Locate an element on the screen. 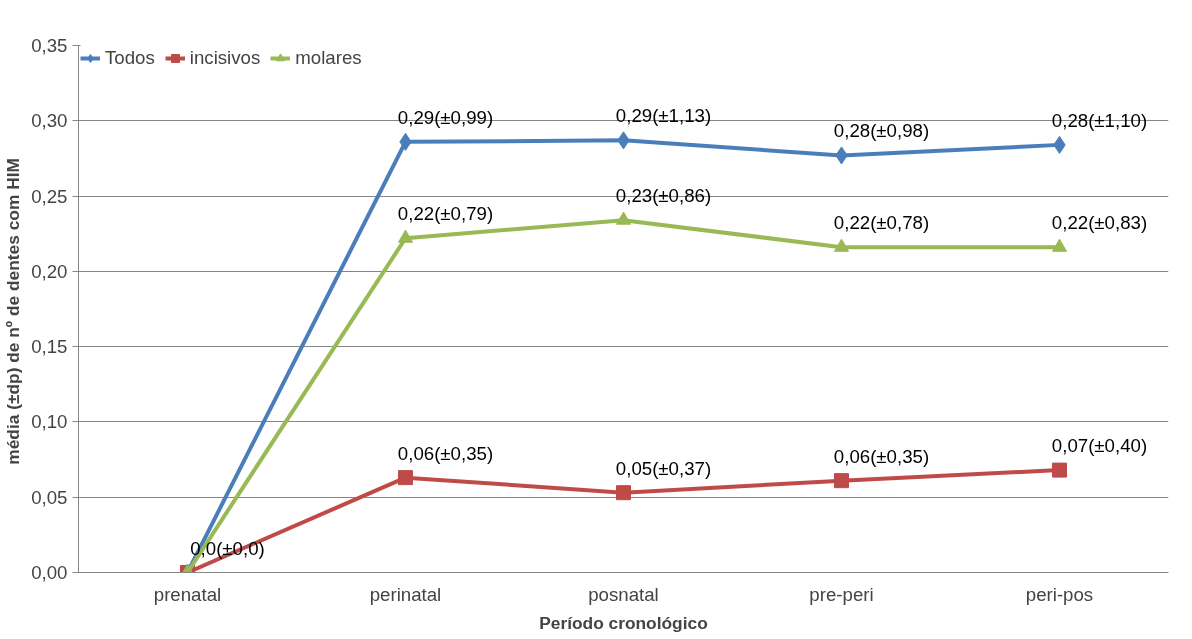 The height and width of the screenshot is (639, 1192). y-tick-label: 0,00 is located at coordinates (49, 572).